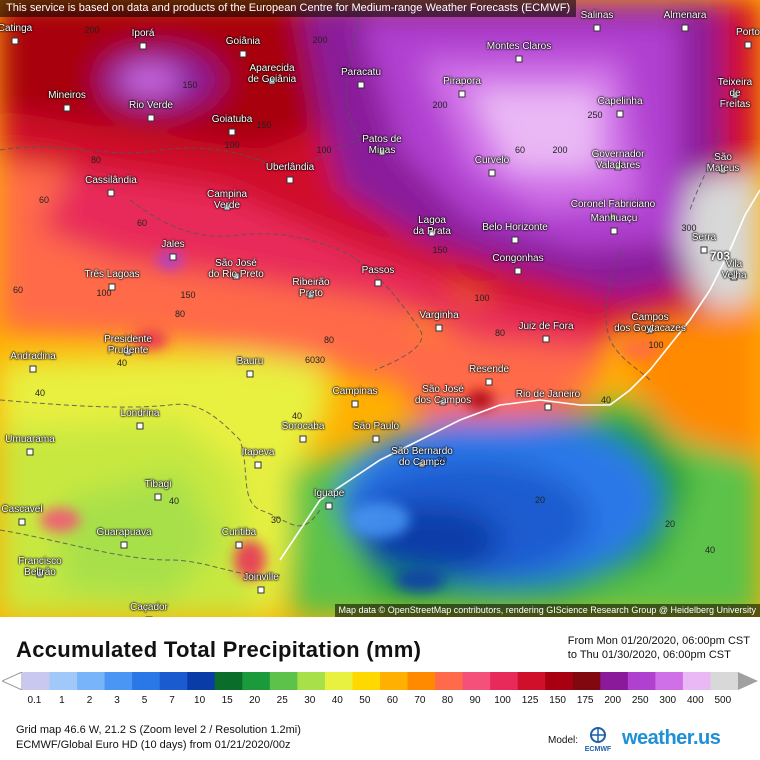  Describe the element at coordinates (144, 700) in the screenshot. I see `scale-tick-label: 5` at that location.